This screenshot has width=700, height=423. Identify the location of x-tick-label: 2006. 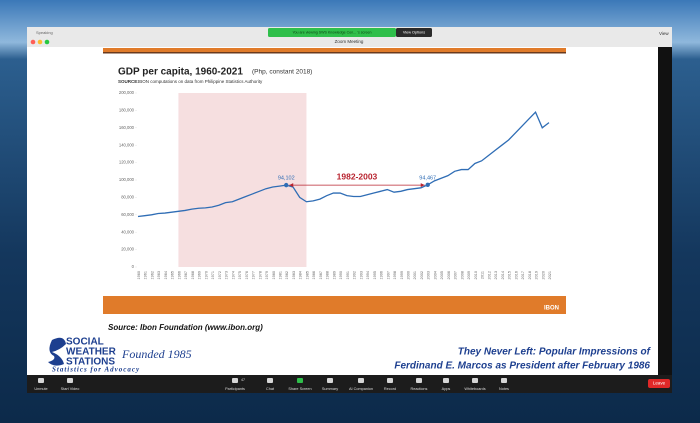
(449, 275).